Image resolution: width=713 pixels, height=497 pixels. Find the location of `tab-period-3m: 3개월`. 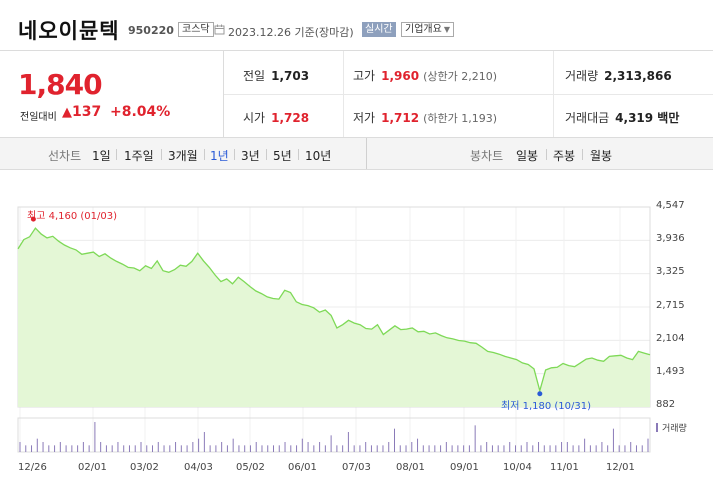

tab-period-3m: 3개월 is located at coordinates (183, 156).